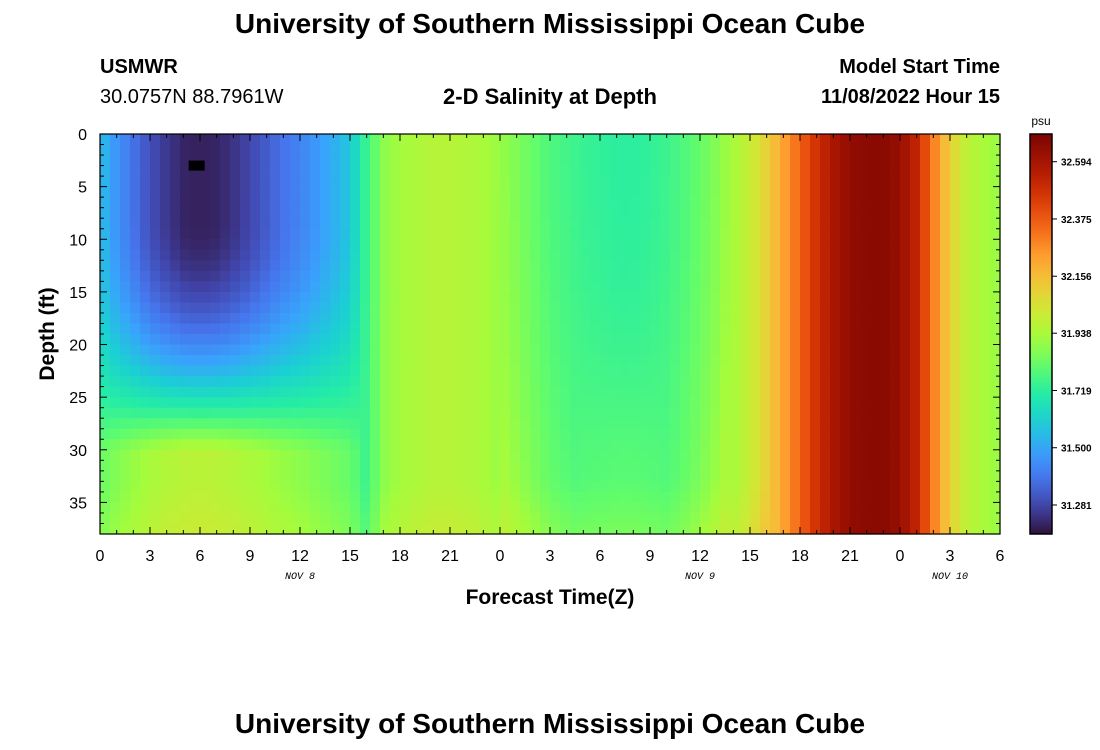 The width and height of the screenshot is (1100, 750). Describe the element at coordinates (100, 556) in the screenshot. I see `x-tick-label: 0` at that location.